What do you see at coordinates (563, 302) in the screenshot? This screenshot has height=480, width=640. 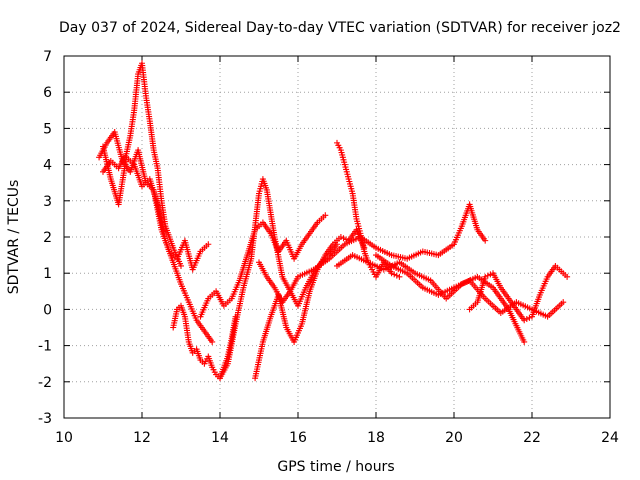 I see `satellite-track-11-point` at bounding box center [563, 302].